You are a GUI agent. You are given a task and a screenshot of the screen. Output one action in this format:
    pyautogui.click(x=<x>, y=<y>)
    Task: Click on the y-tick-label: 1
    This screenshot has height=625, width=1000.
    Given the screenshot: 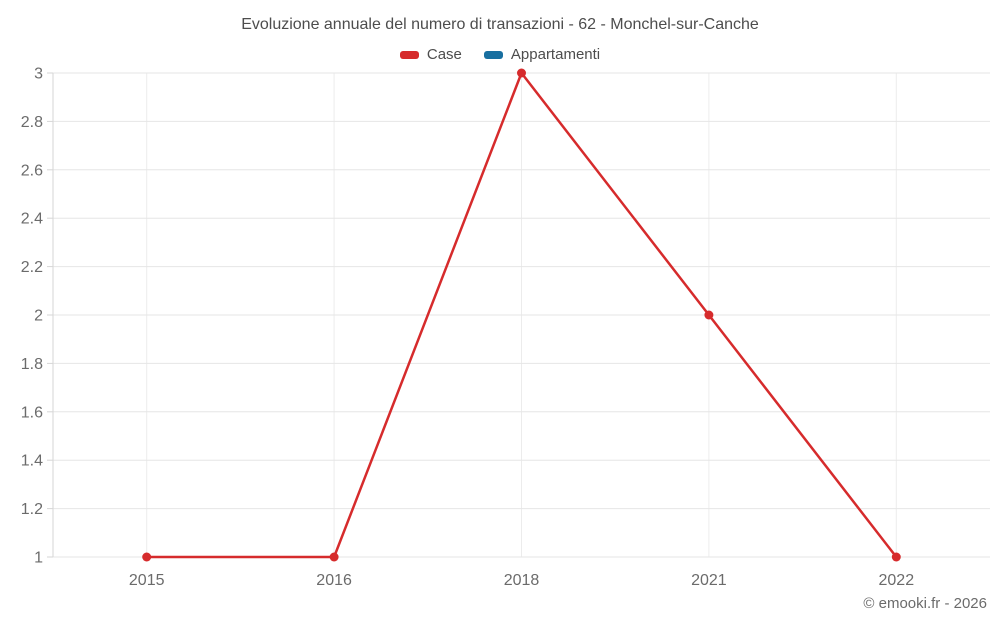 What is the action you would take?
    pyautogui.click(x=38, y=558)
    